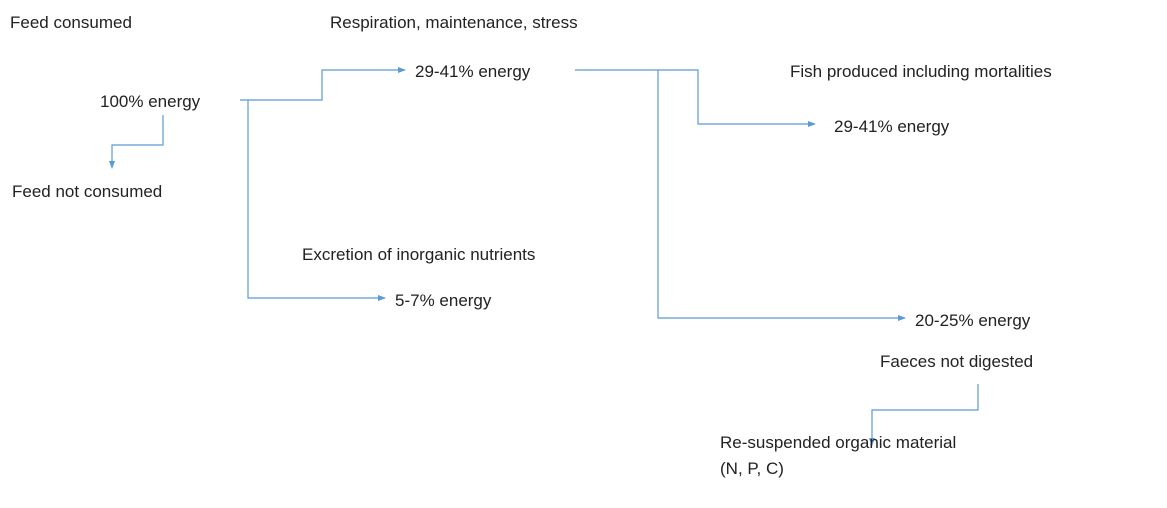 This screenshot has width=1167, height=508. I want to click on label: 100% energy, so click(150, 101).